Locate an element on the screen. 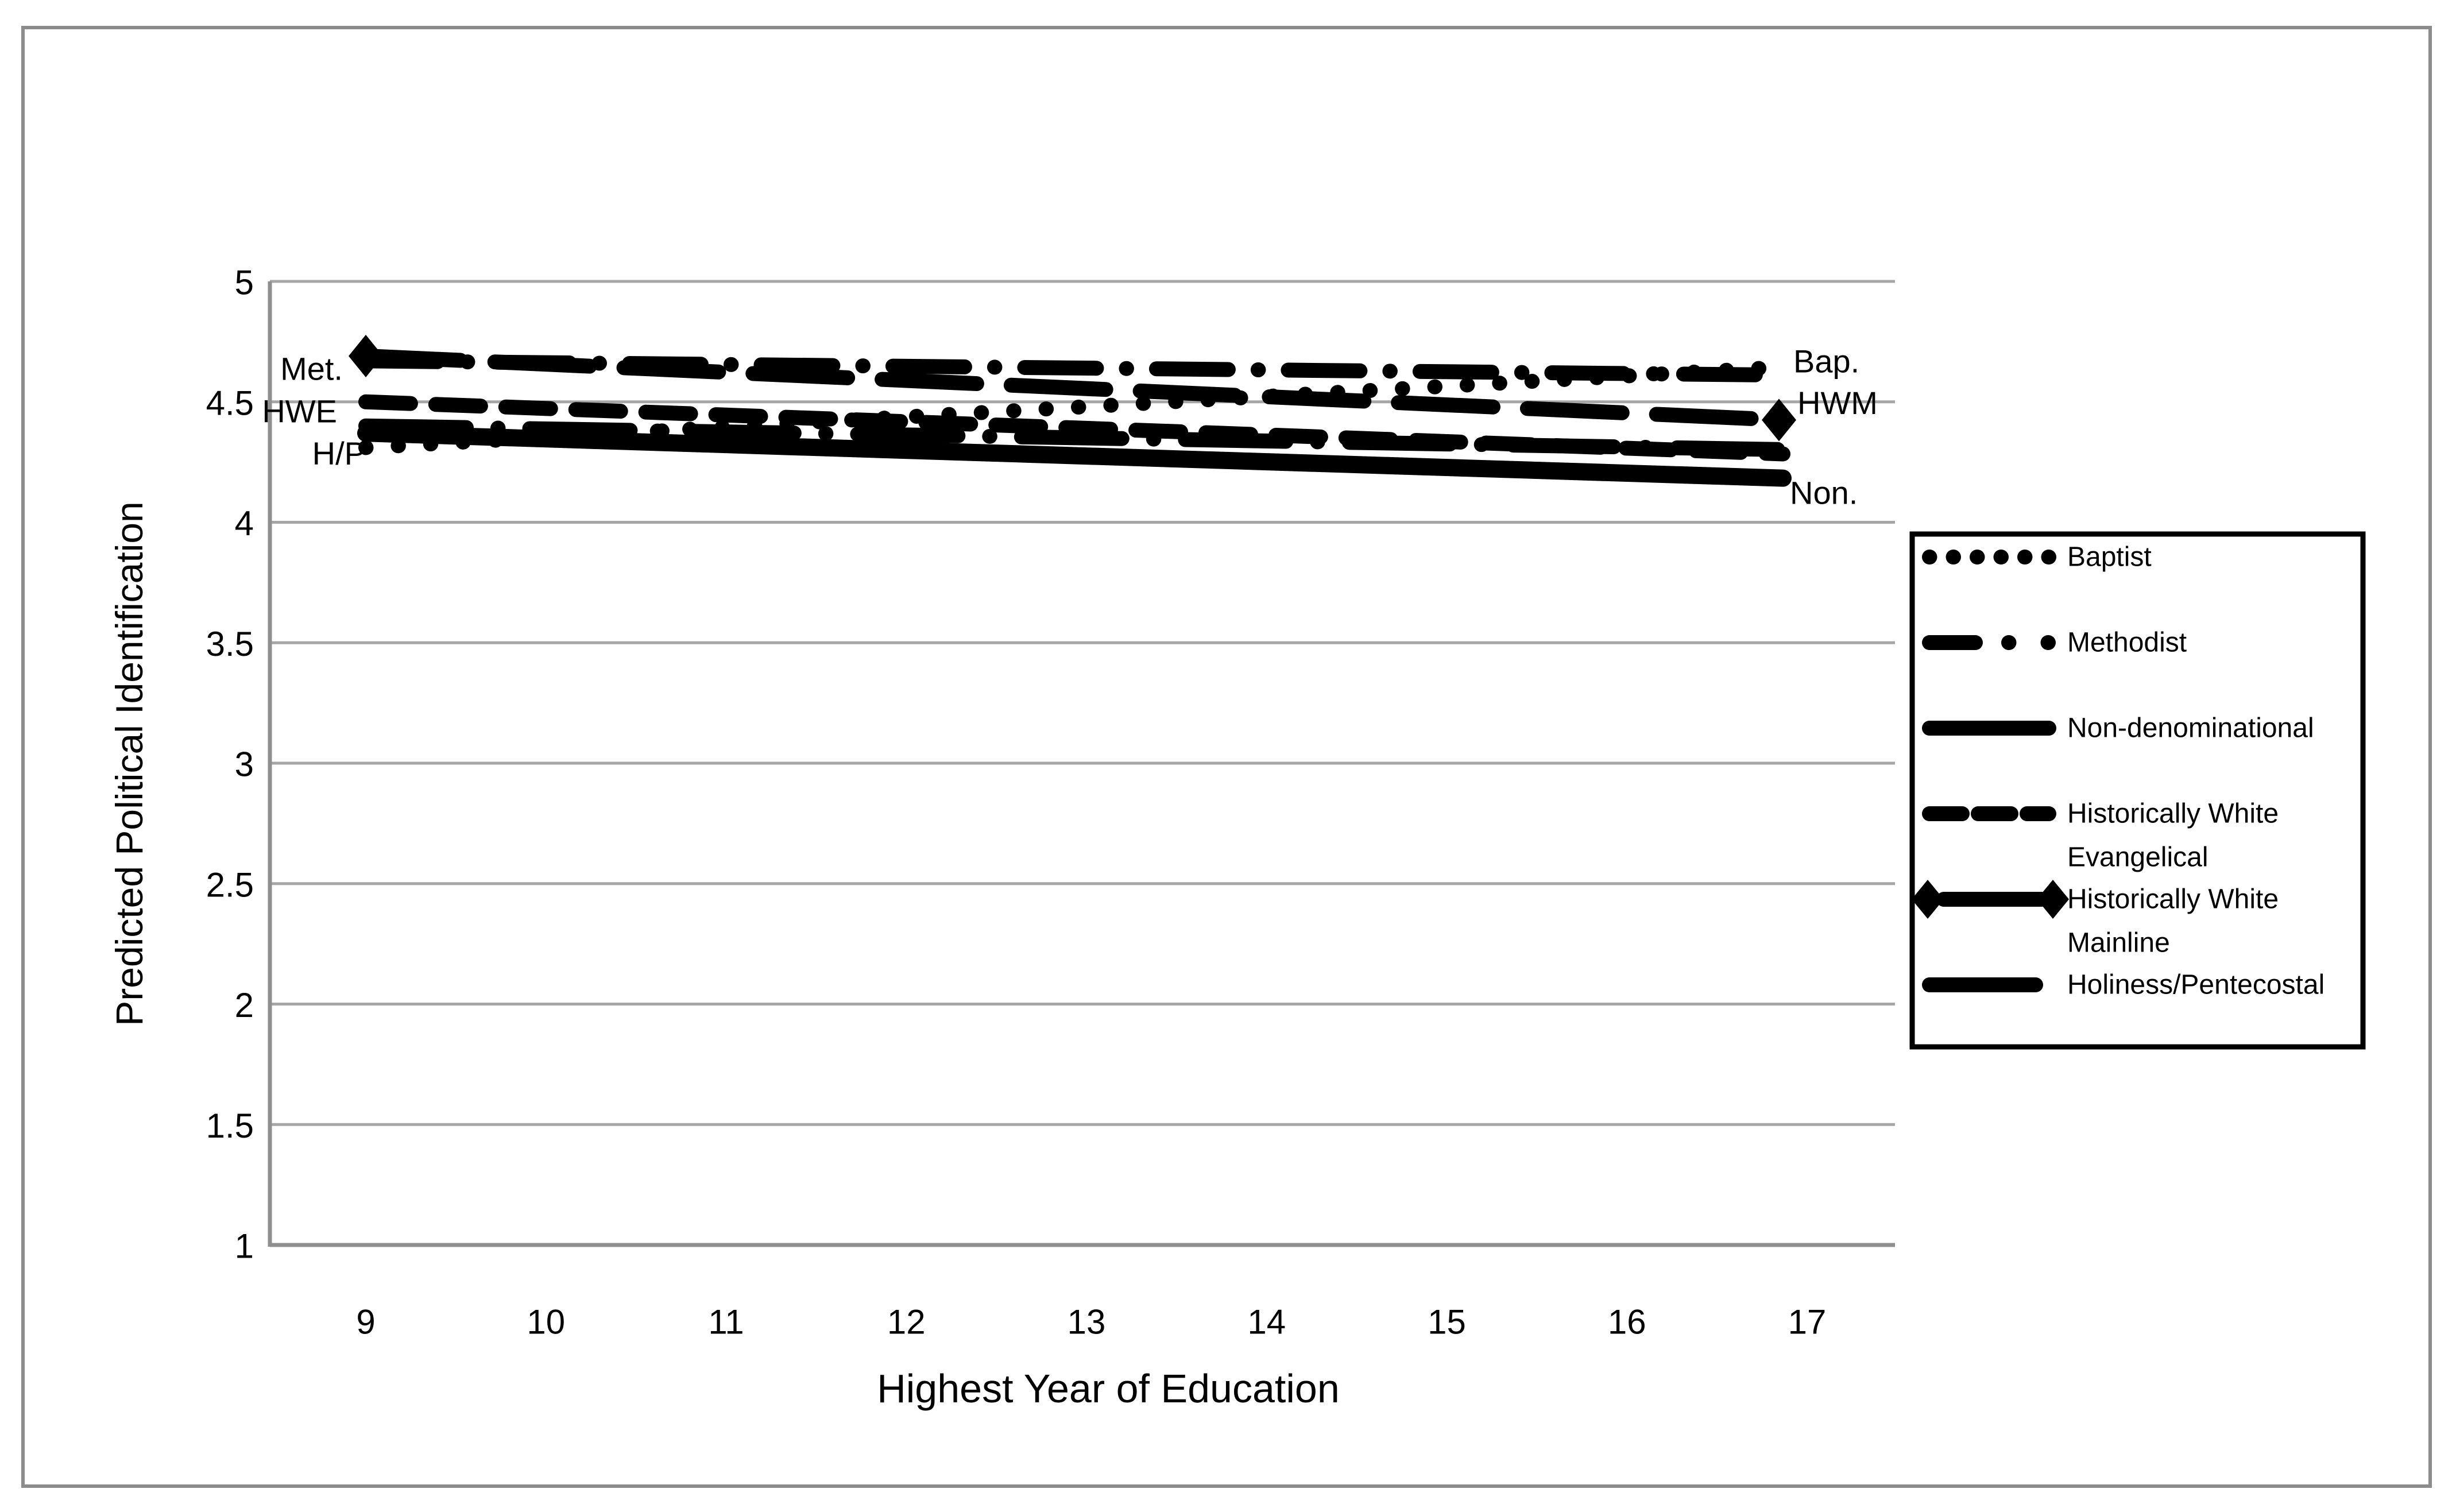 This screenshot has height=1512, width=2456. y-tick-label: 4 is located at coordinates (244, 523).